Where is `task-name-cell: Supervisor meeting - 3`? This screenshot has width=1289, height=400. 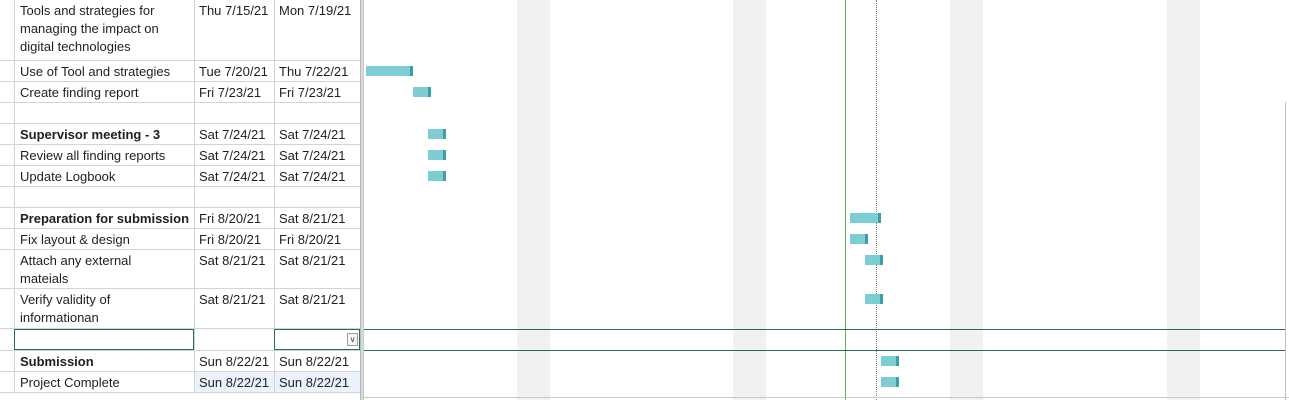
task-name-cell: Supervisor meeting - 3 is located at coordinates (104, 134).